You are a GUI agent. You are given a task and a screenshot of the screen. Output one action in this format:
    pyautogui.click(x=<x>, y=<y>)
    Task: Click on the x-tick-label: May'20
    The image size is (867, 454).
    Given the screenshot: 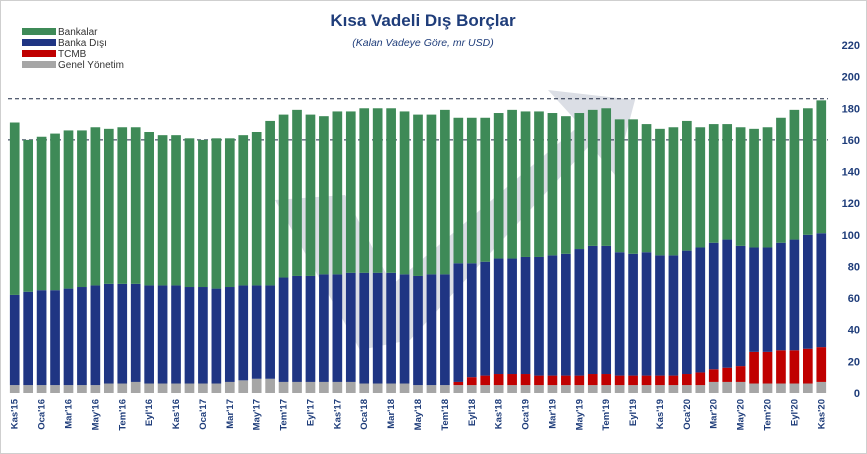 What is the action you would take?
    pyautogui.click(x=741, y=414)
    